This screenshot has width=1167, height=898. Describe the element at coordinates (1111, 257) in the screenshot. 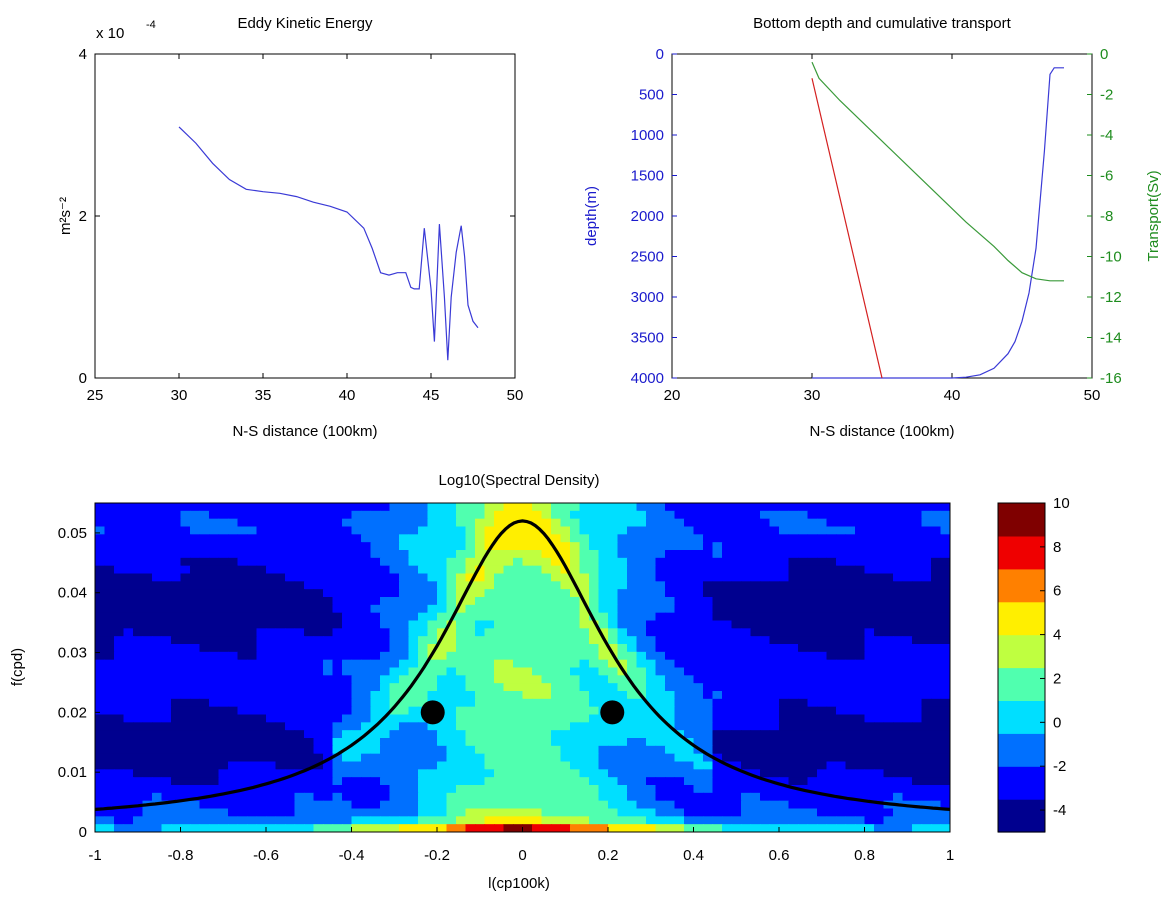

I see `transport-y-tick-label: -10` at that location.